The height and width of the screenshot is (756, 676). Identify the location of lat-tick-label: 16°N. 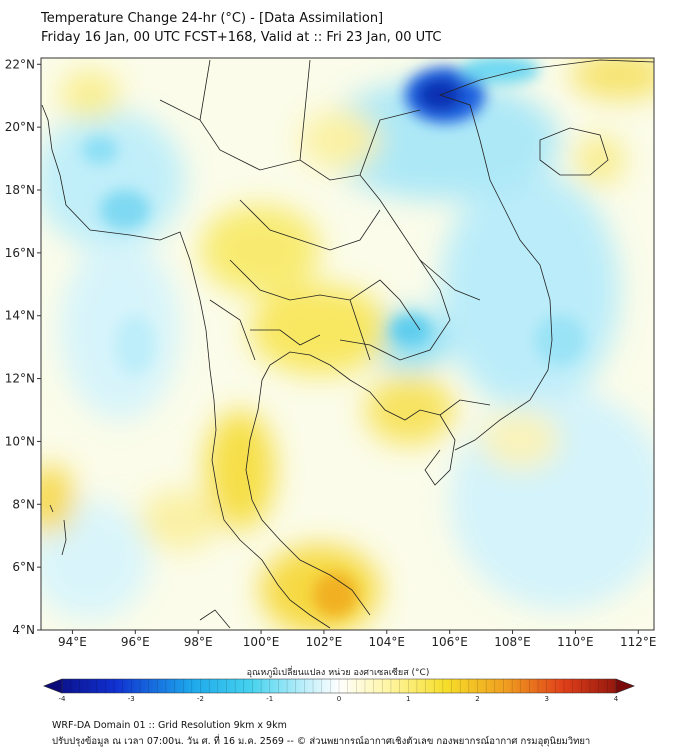
(20, 253).